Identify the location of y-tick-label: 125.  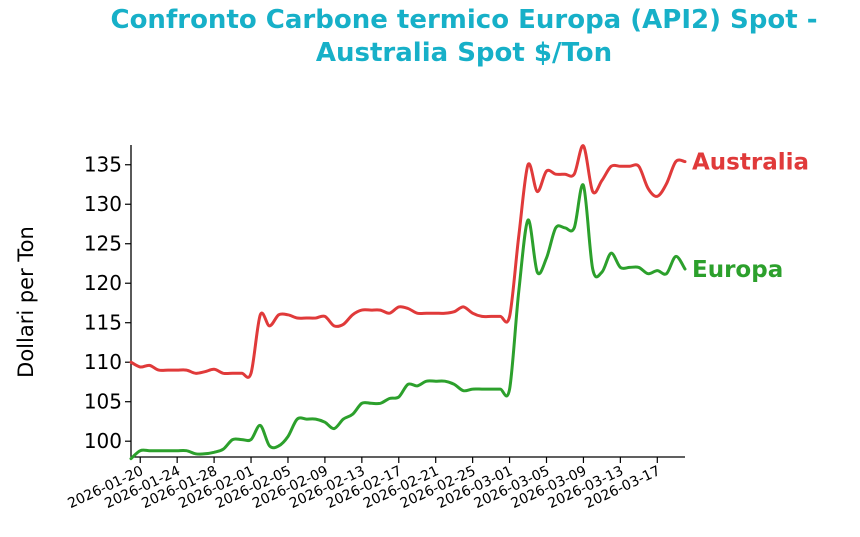
(103, 244).